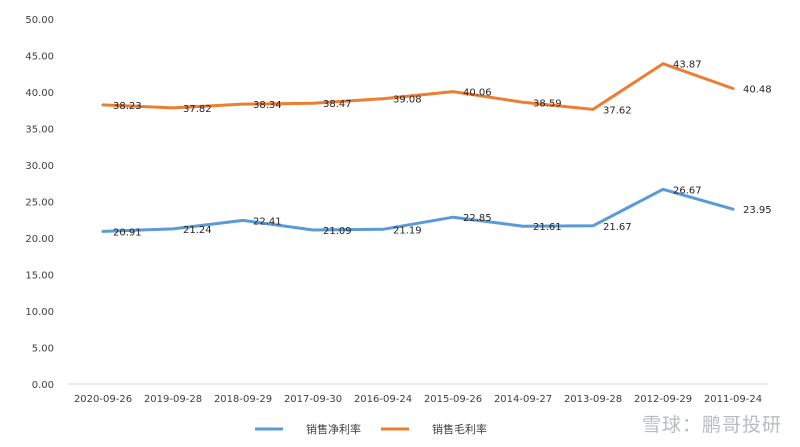 This screenshot has width=800, height=447. Describe the element at coordinates (39, 130) in the screenshot. I see `y-tick-label: 35.00` at that location.